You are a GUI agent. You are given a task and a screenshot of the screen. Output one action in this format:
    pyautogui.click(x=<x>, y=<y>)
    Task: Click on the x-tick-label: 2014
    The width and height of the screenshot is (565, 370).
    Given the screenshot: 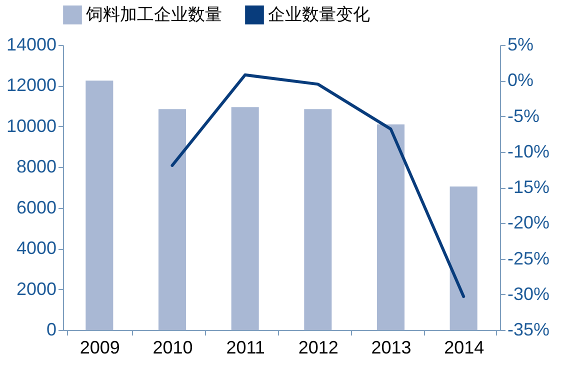 What is the action you would take?
    pyautogui.click(x=464, y=348)
    